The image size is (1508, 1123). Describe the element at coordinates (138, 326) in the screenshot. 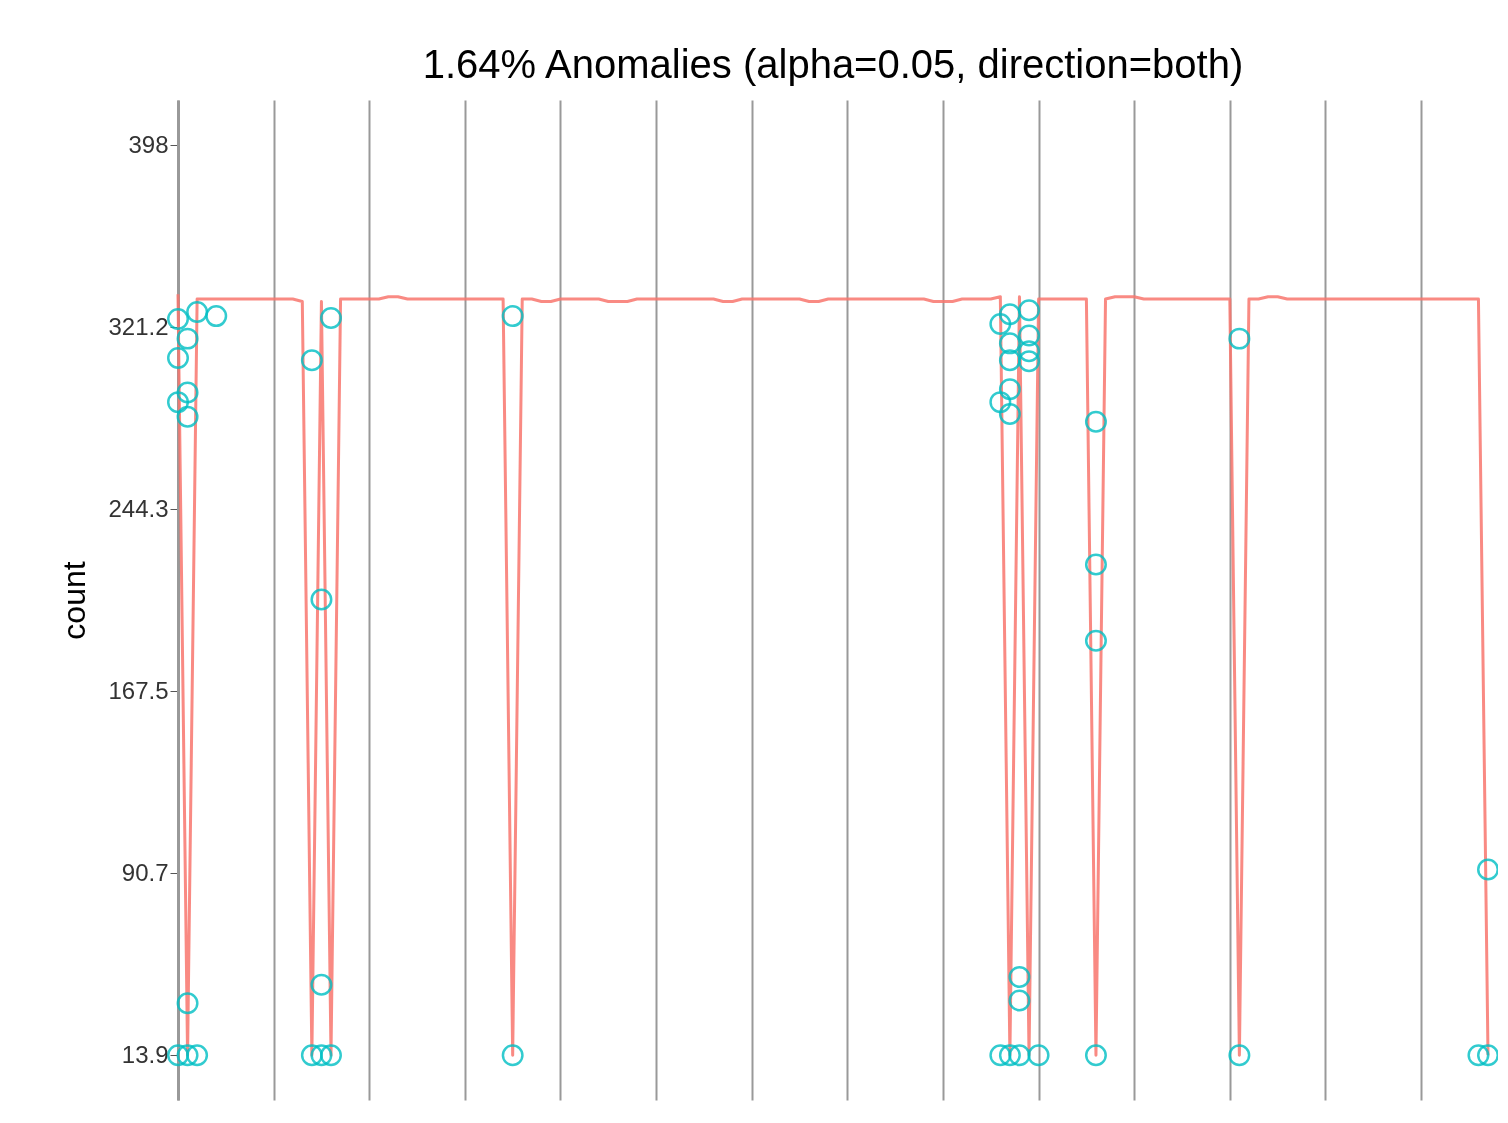

I see `y-tick-label: 321.2` at that location.